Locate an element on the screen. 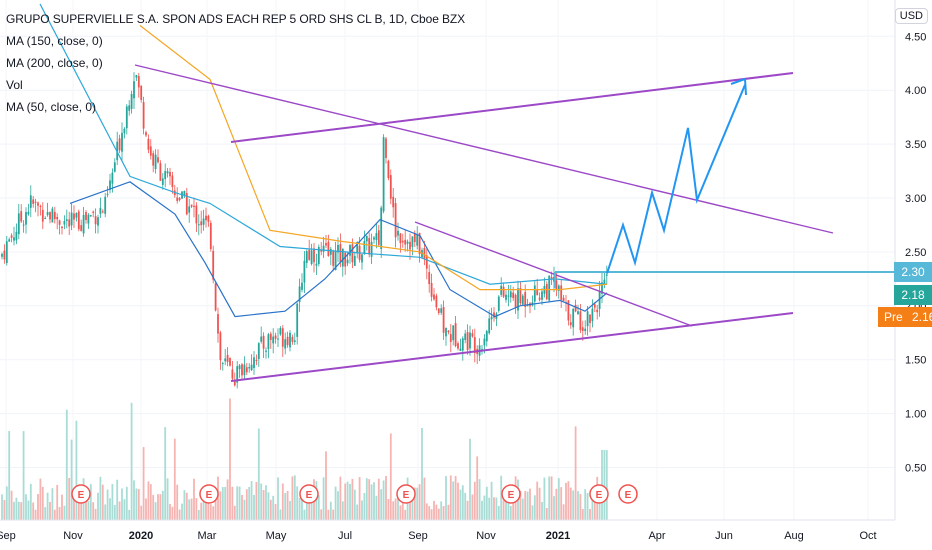 Image resolution: width=932 pixels, height=550 pixels. indicator-ma200: MA (200, close, 0) is located at coordinates (54, 63).